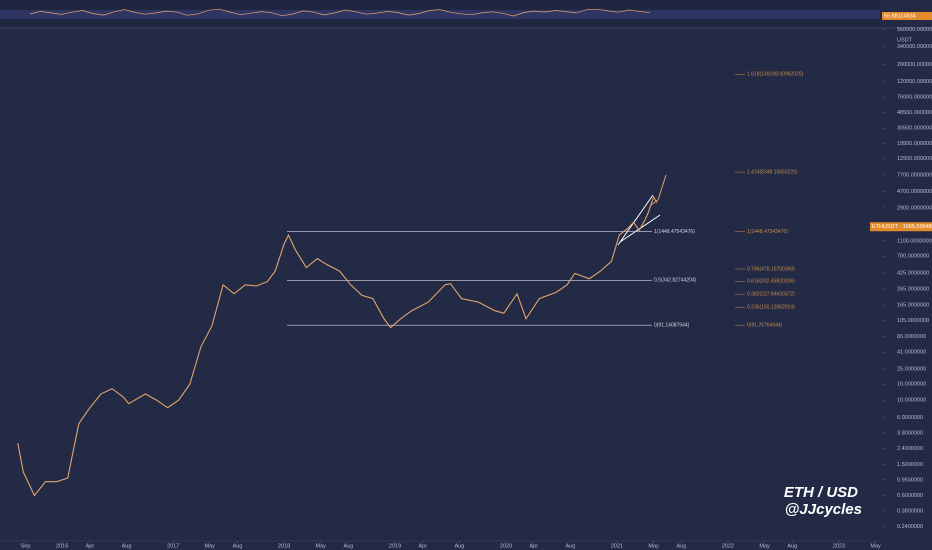 The image size is (932, 550). I want to click on price-label: ETHUSDT · 1665.59948327, so click(902, 227).